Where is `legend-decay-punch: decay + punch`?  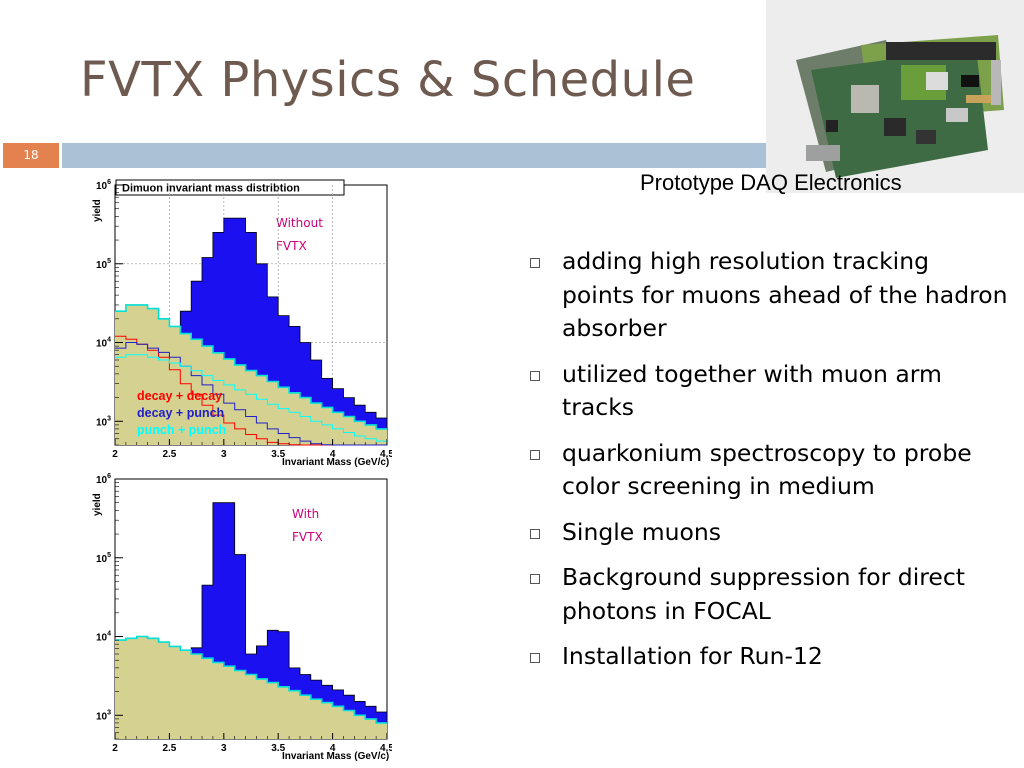
legend-decay-punch: decay + punch is located at coordinates (180, 413).